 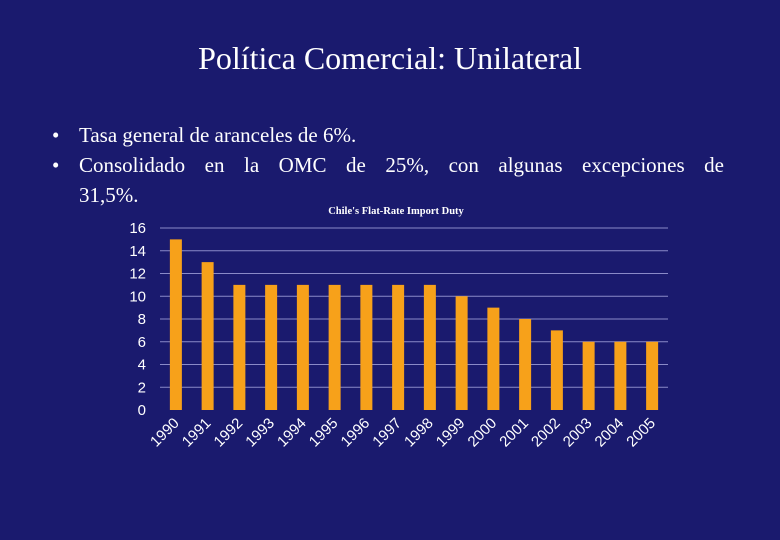 What do you see at coordinates (398, 347) in the screenshot?
I see `bar-1997` at bounding box center [398, 347].